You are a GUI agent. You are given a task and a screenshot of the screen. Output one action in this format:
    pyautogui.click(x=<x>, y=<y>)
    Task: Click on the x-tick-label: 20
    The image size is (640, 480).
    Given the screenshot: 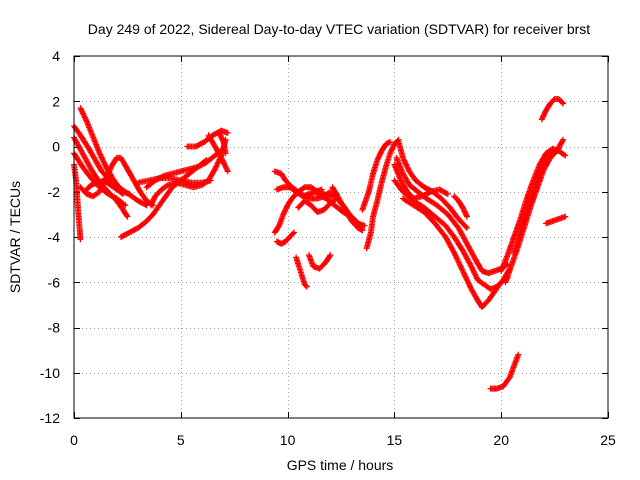 What is the action you would take?
    pyautogui.click(x=501, y=440)
    